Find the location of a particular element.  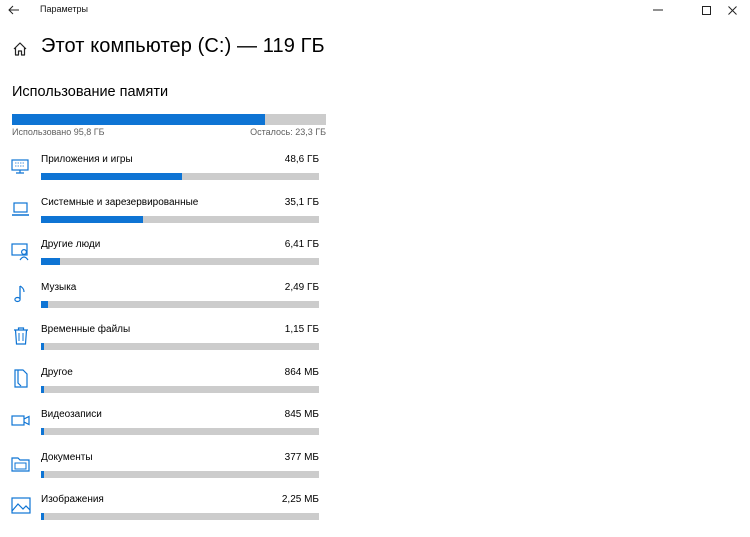

other-people-icon is located at coordinates (20, 252).